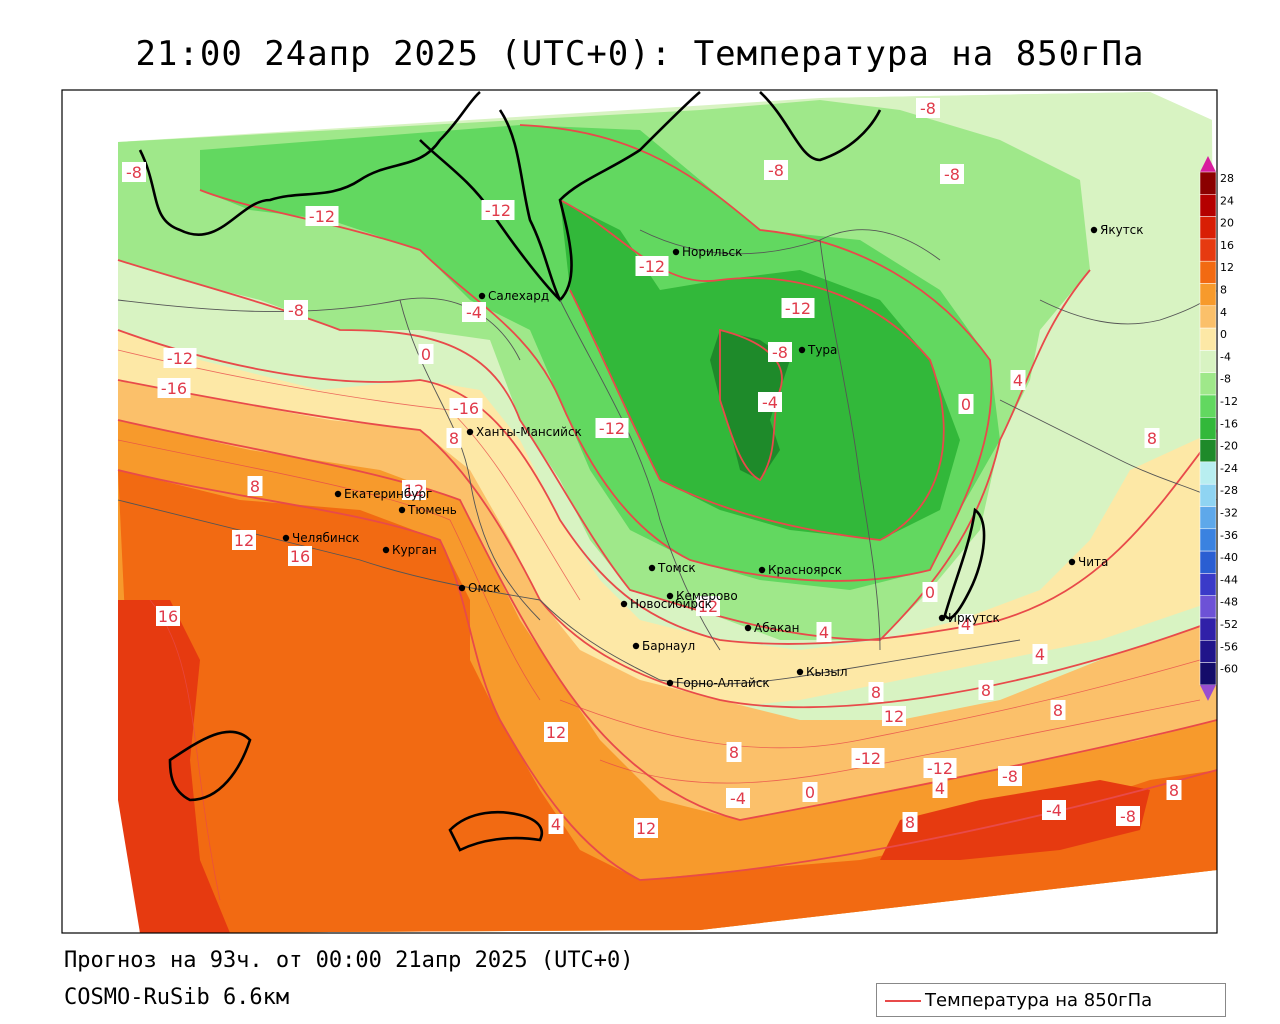  I want to click on isotherm-label: -12, so click(498, 210).